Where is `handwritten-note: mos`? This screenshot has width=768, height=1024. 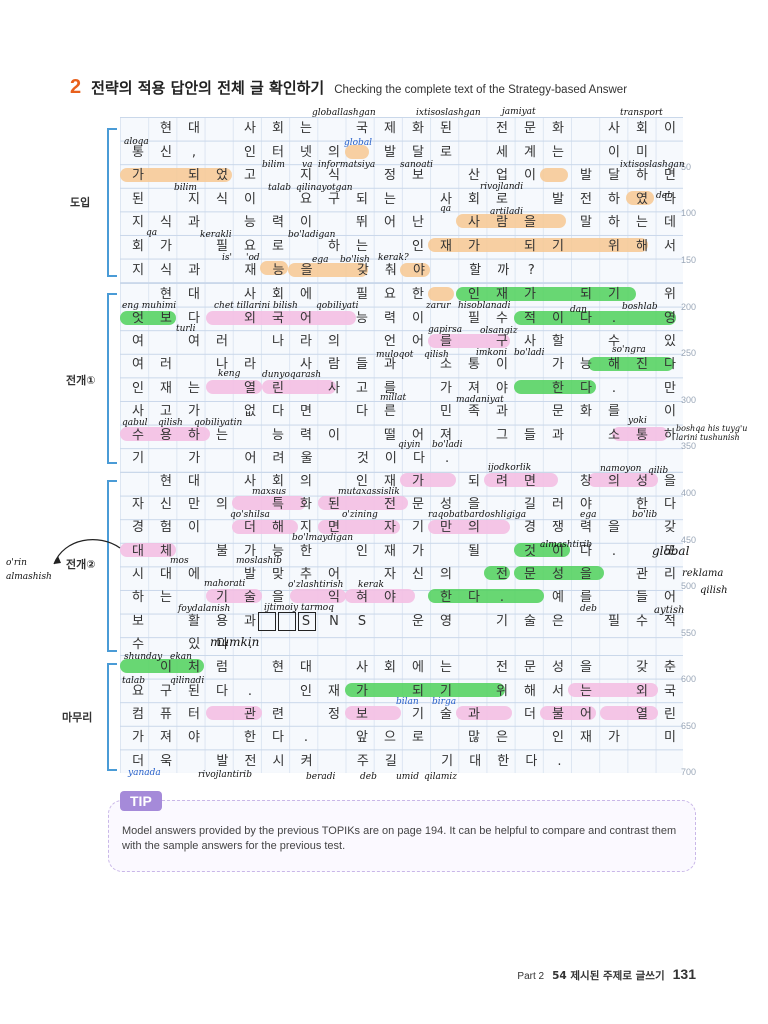 handwritten-note: mos is located at coordinates (179, 561).